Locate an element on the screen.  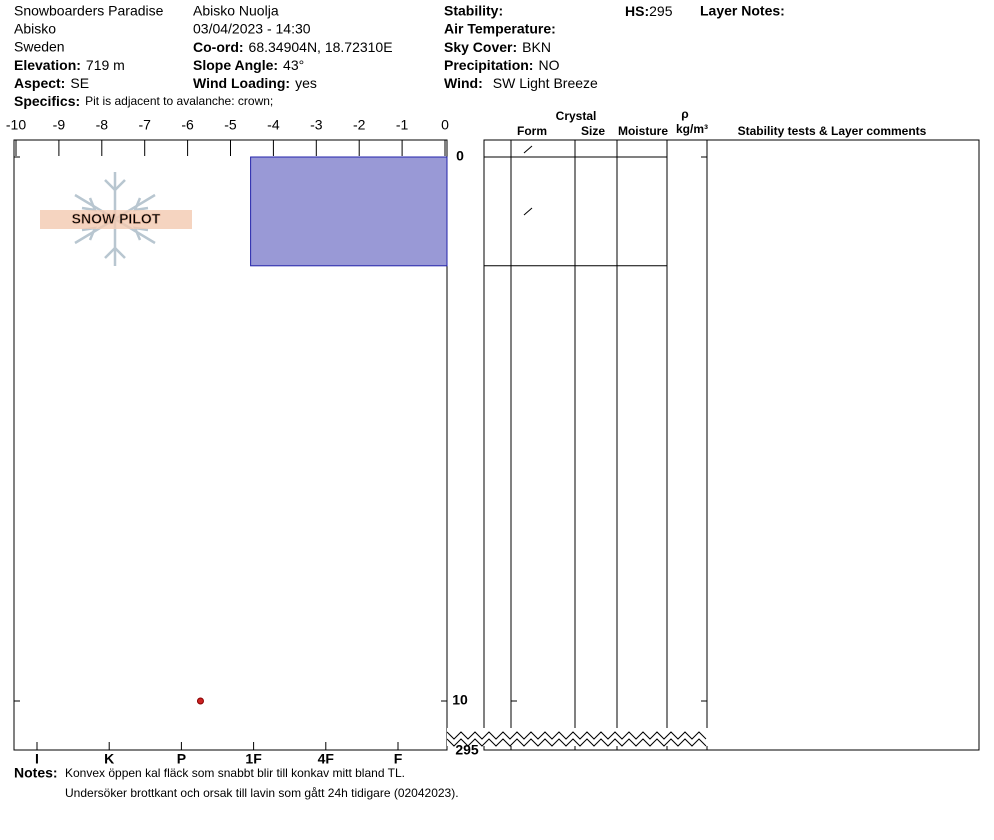
value: NO is located at coordinates (548, 65).